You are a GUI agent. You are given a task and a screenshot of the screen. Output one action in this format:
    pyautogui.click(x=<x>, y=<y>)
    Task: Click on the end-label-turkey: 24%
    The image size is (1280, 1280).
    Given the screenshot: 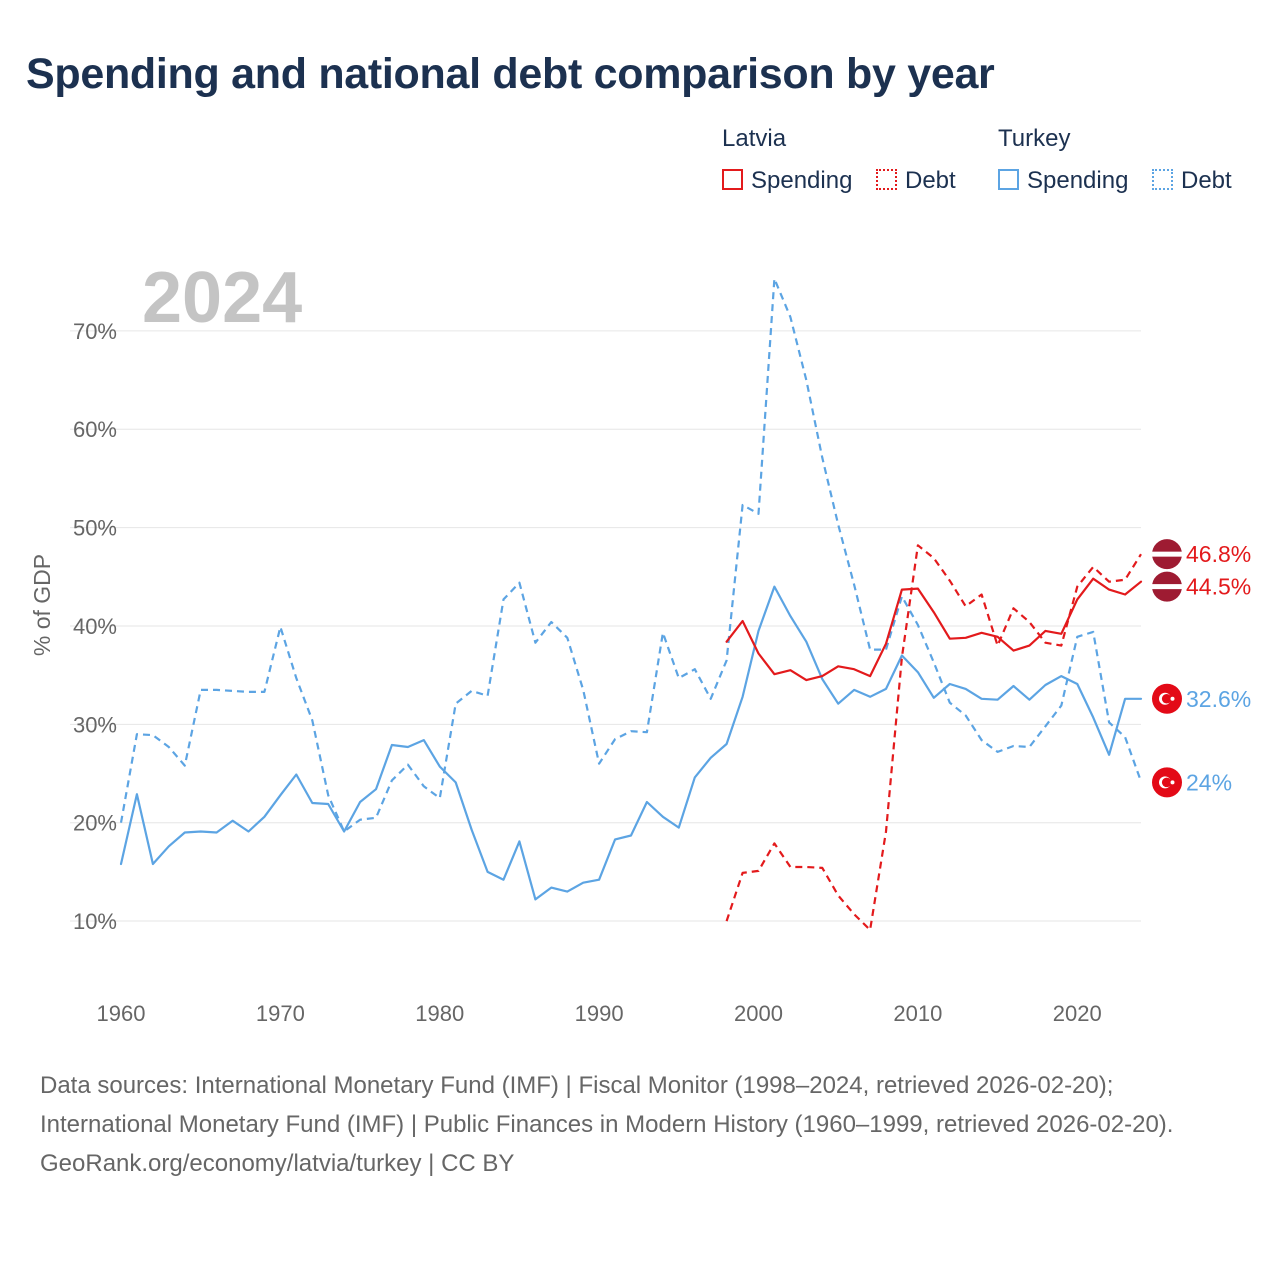 What is the action you would take?
    pyautogui.click(x=1192, y=782)
    